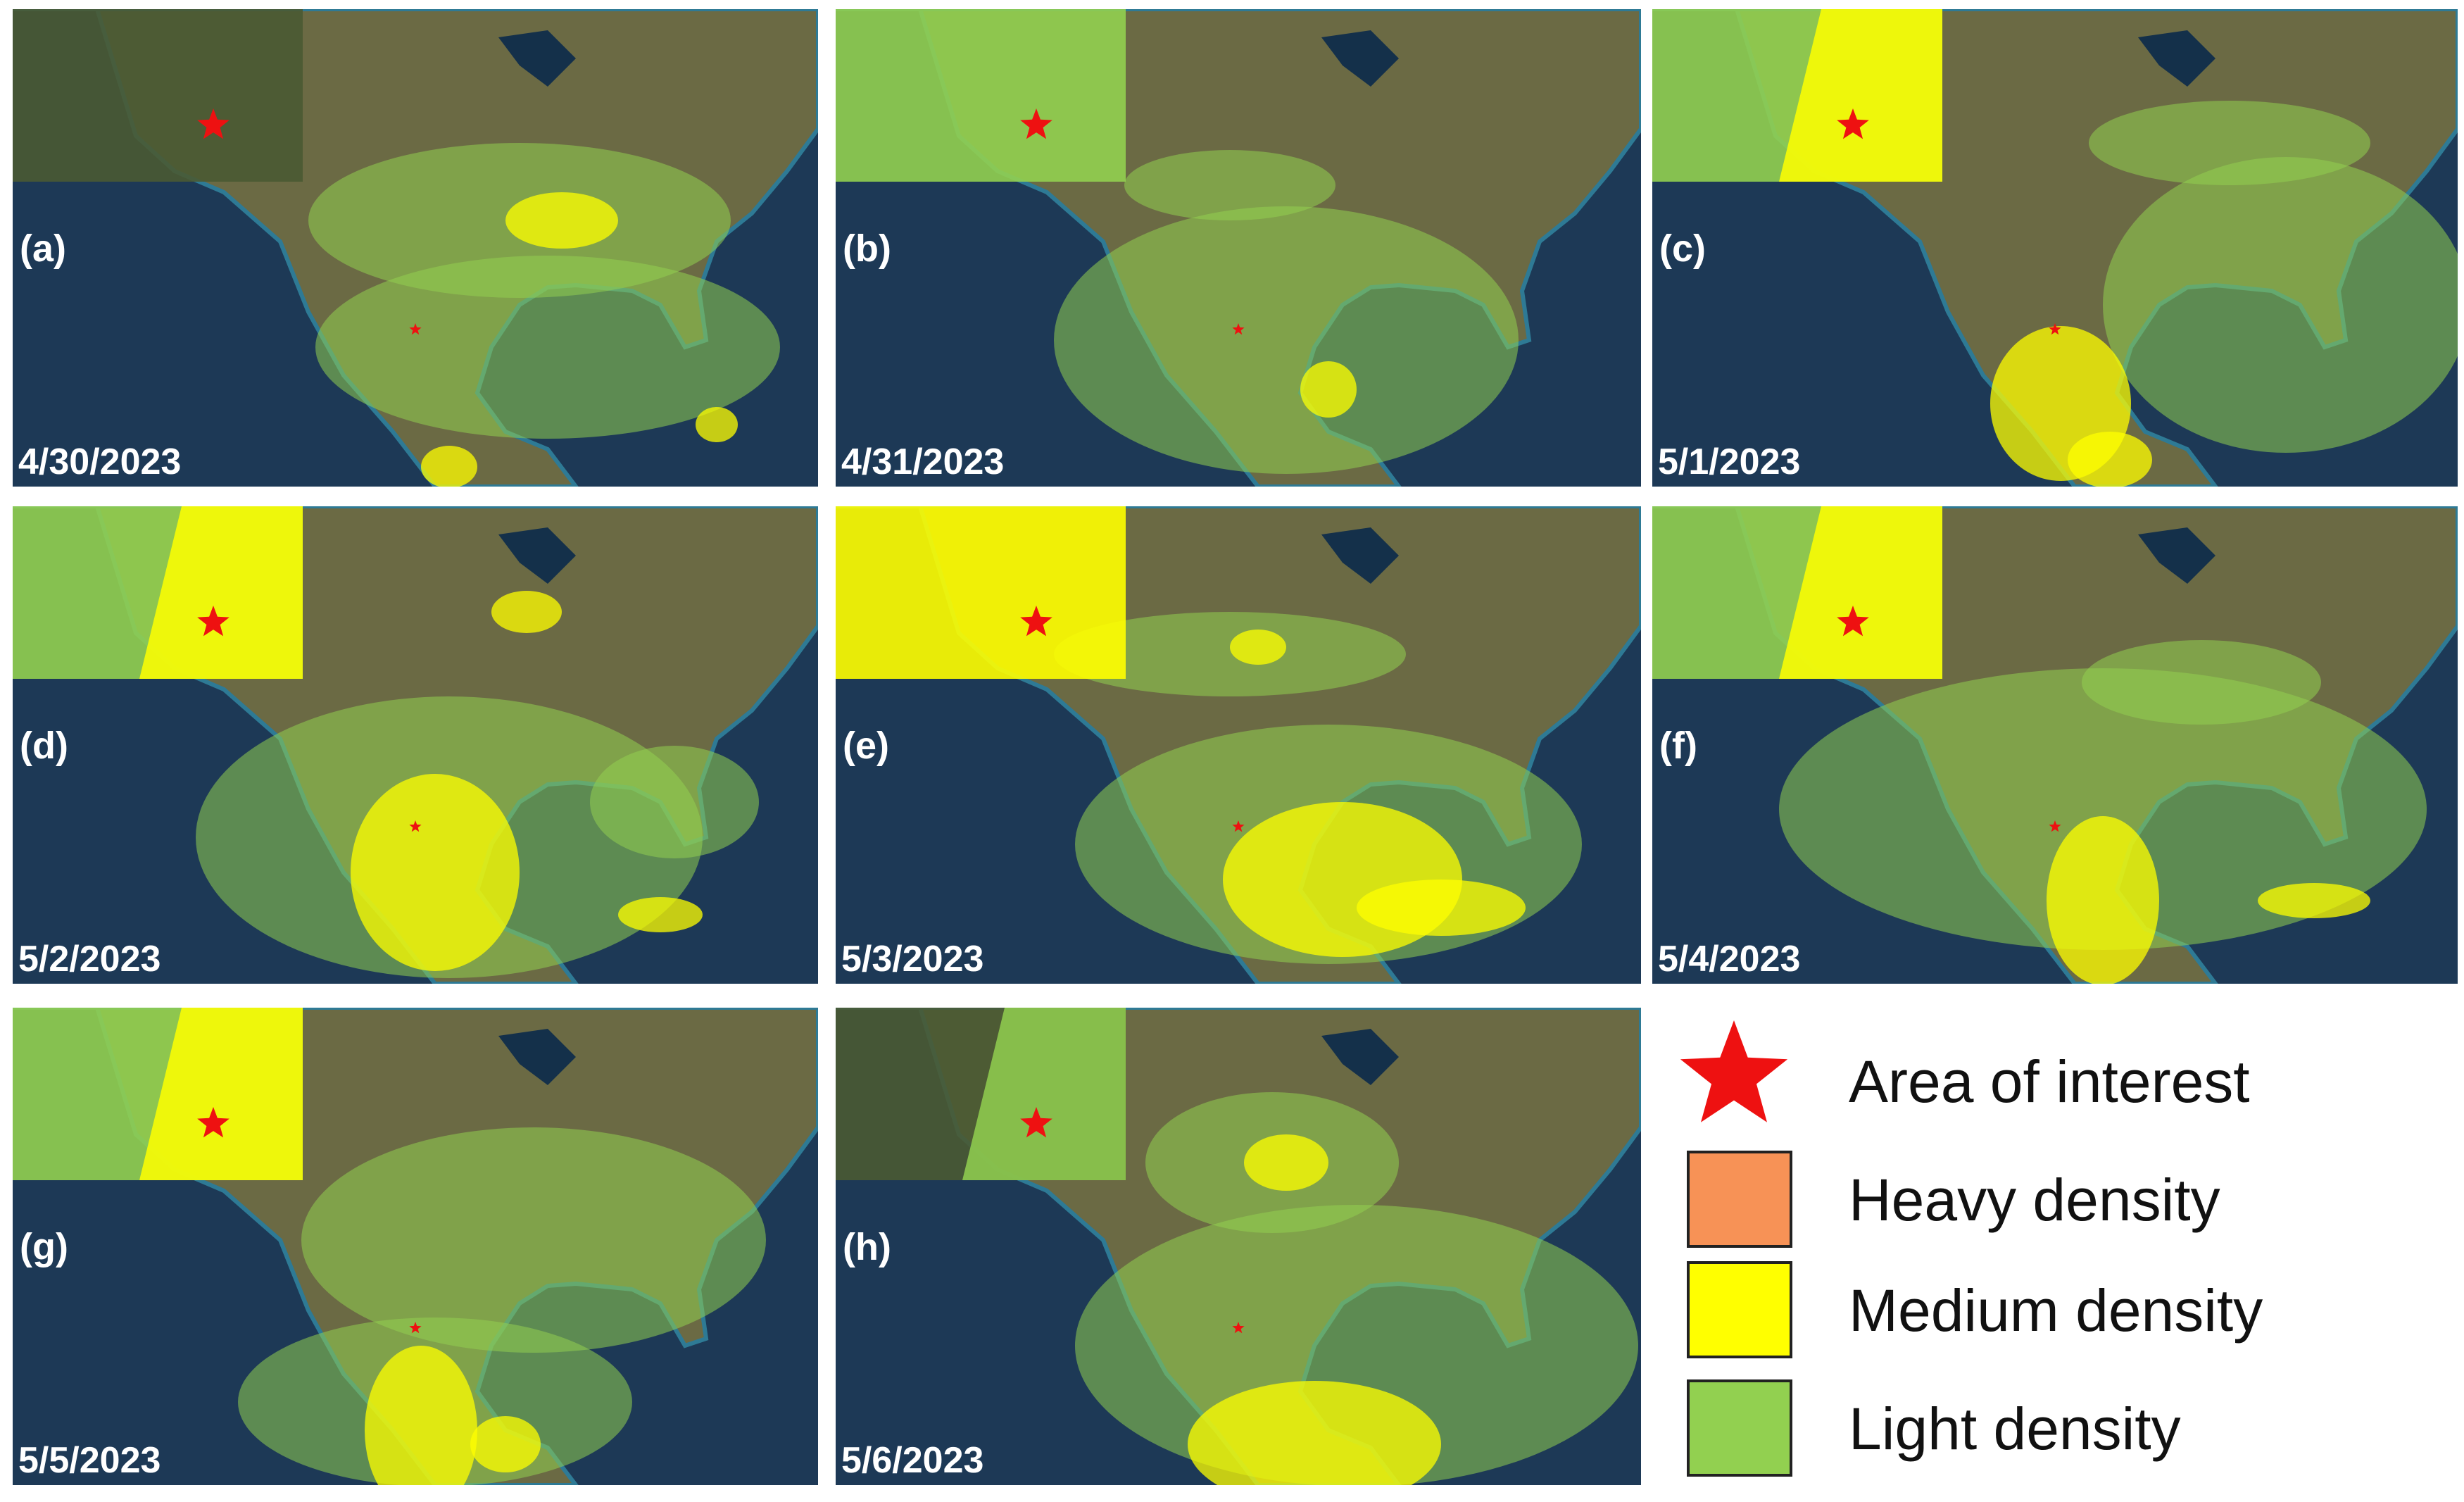 The width and height of the screenshot is (2464, 1502). Describe the element at coordinates (1729, 462) in the screenshot. I see `panel-date: 5/1/2023` at that location.